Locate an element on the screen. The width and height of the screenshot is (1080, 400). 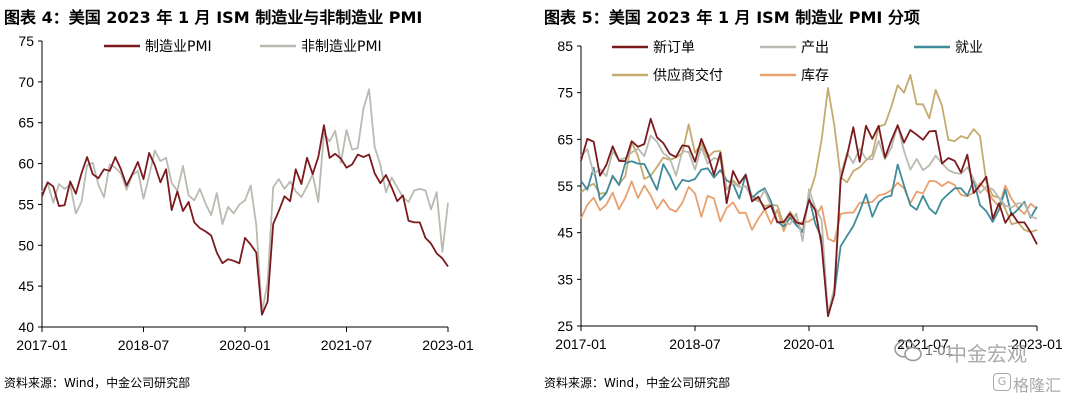
legend-label: 制造业PMI is located at coordinates (178, 47).